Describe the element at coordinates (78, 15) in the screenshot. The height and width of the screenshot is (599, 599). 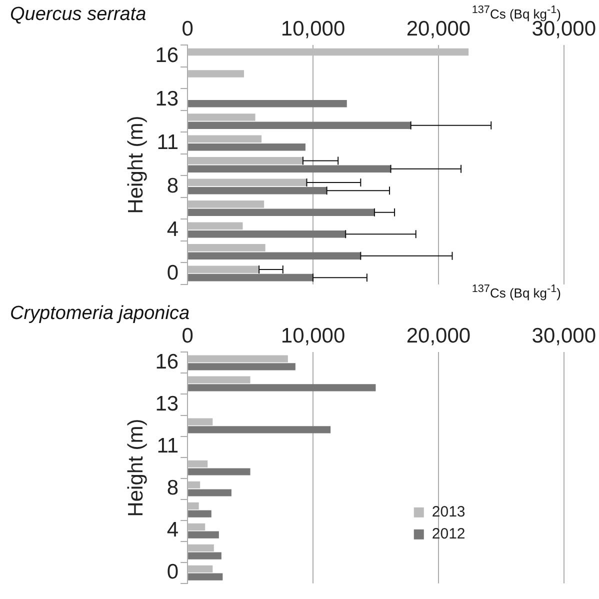
I see `chart-title: Quercus serrata` at that location.